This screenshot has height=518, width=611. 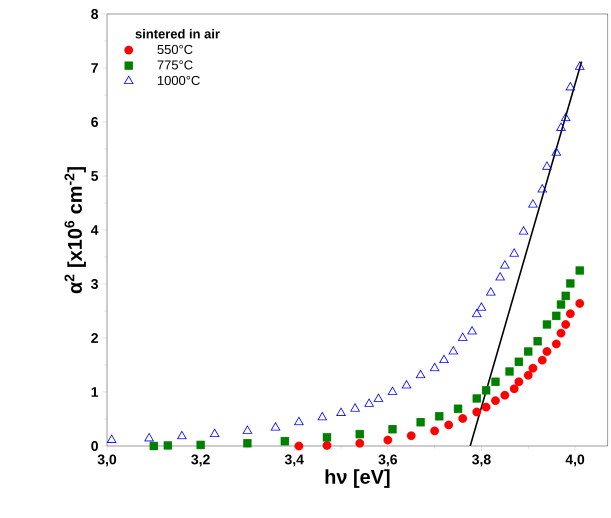 I want to click on x-tick-label: 3,0, so click(x=107, y=460).